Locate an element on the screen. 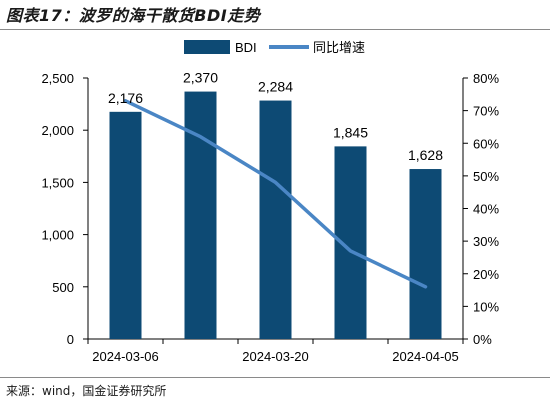 This screenshot has height=404, width=550. y-right-tick-label: 70% is located at coordinates (486, 111).